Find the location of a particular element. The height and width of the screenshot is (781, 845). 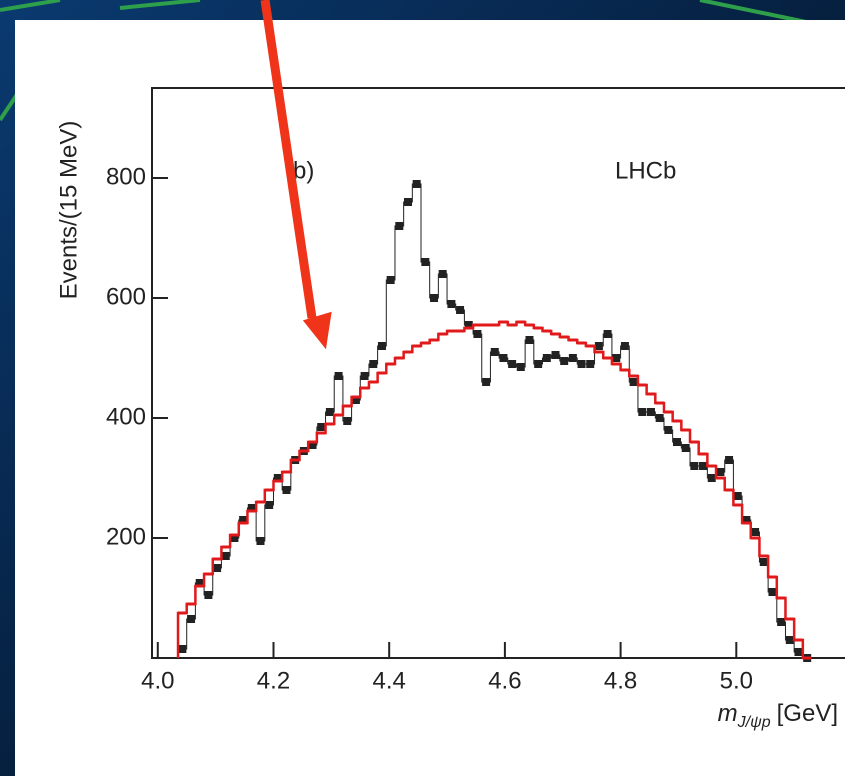

experiment-label: LHCb is located at coordinates (645, 170).